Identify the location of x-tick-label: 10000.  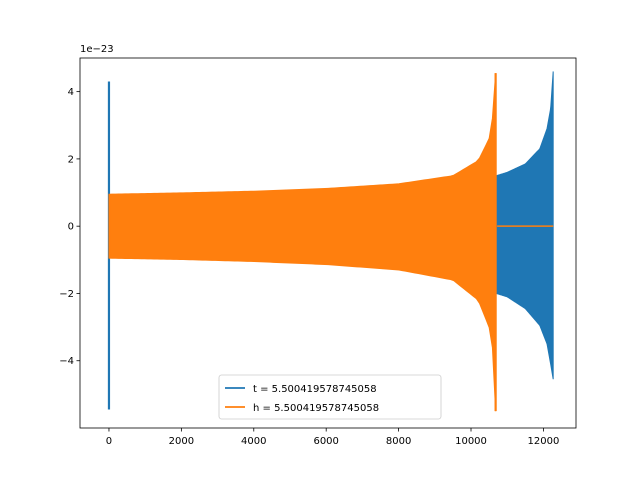
(471, 441).